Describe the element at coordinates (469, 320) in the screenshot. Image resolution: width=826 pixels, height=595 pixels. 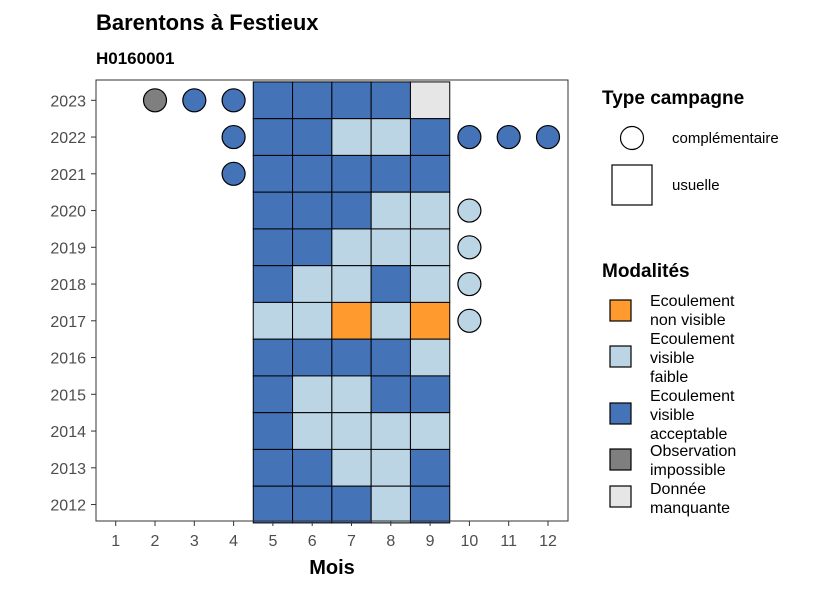
I see `point-2017-m10` at that location.